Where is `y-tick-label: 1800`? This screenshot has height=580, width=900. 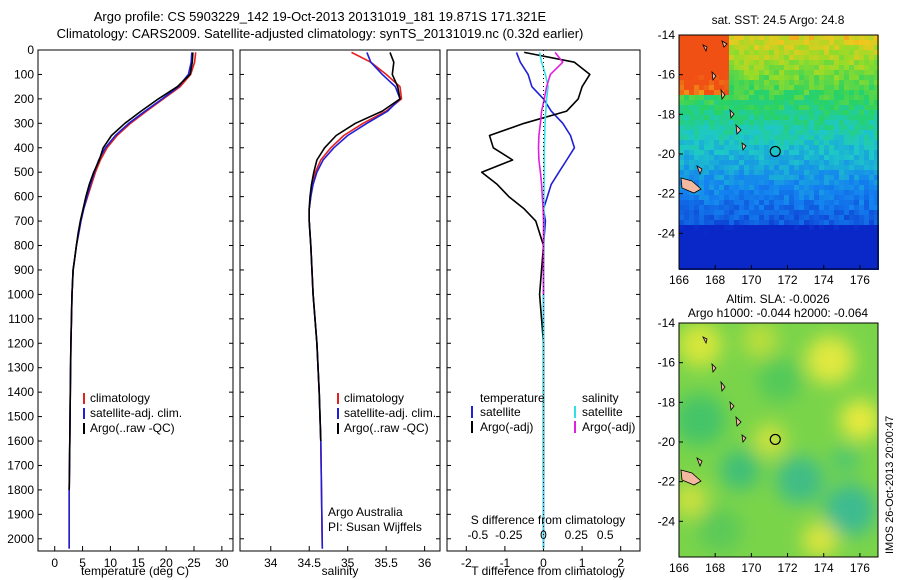 y-tick-label: 1800 is located at coordinates (20, 490).